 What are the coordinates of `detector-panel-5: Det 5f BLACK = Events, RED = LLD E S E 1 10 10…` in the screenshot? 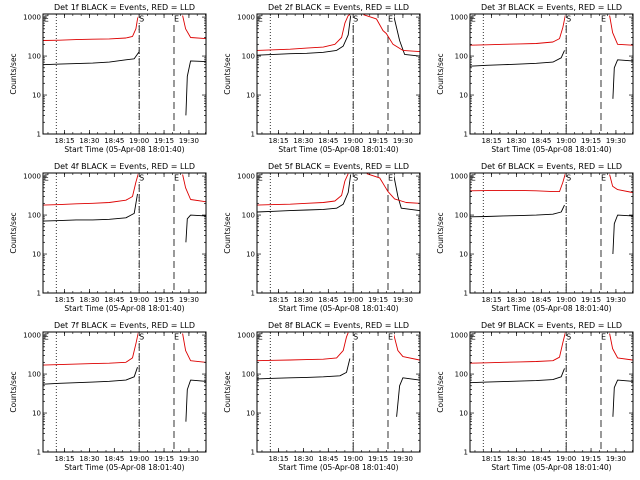 It's located at (322, 237).